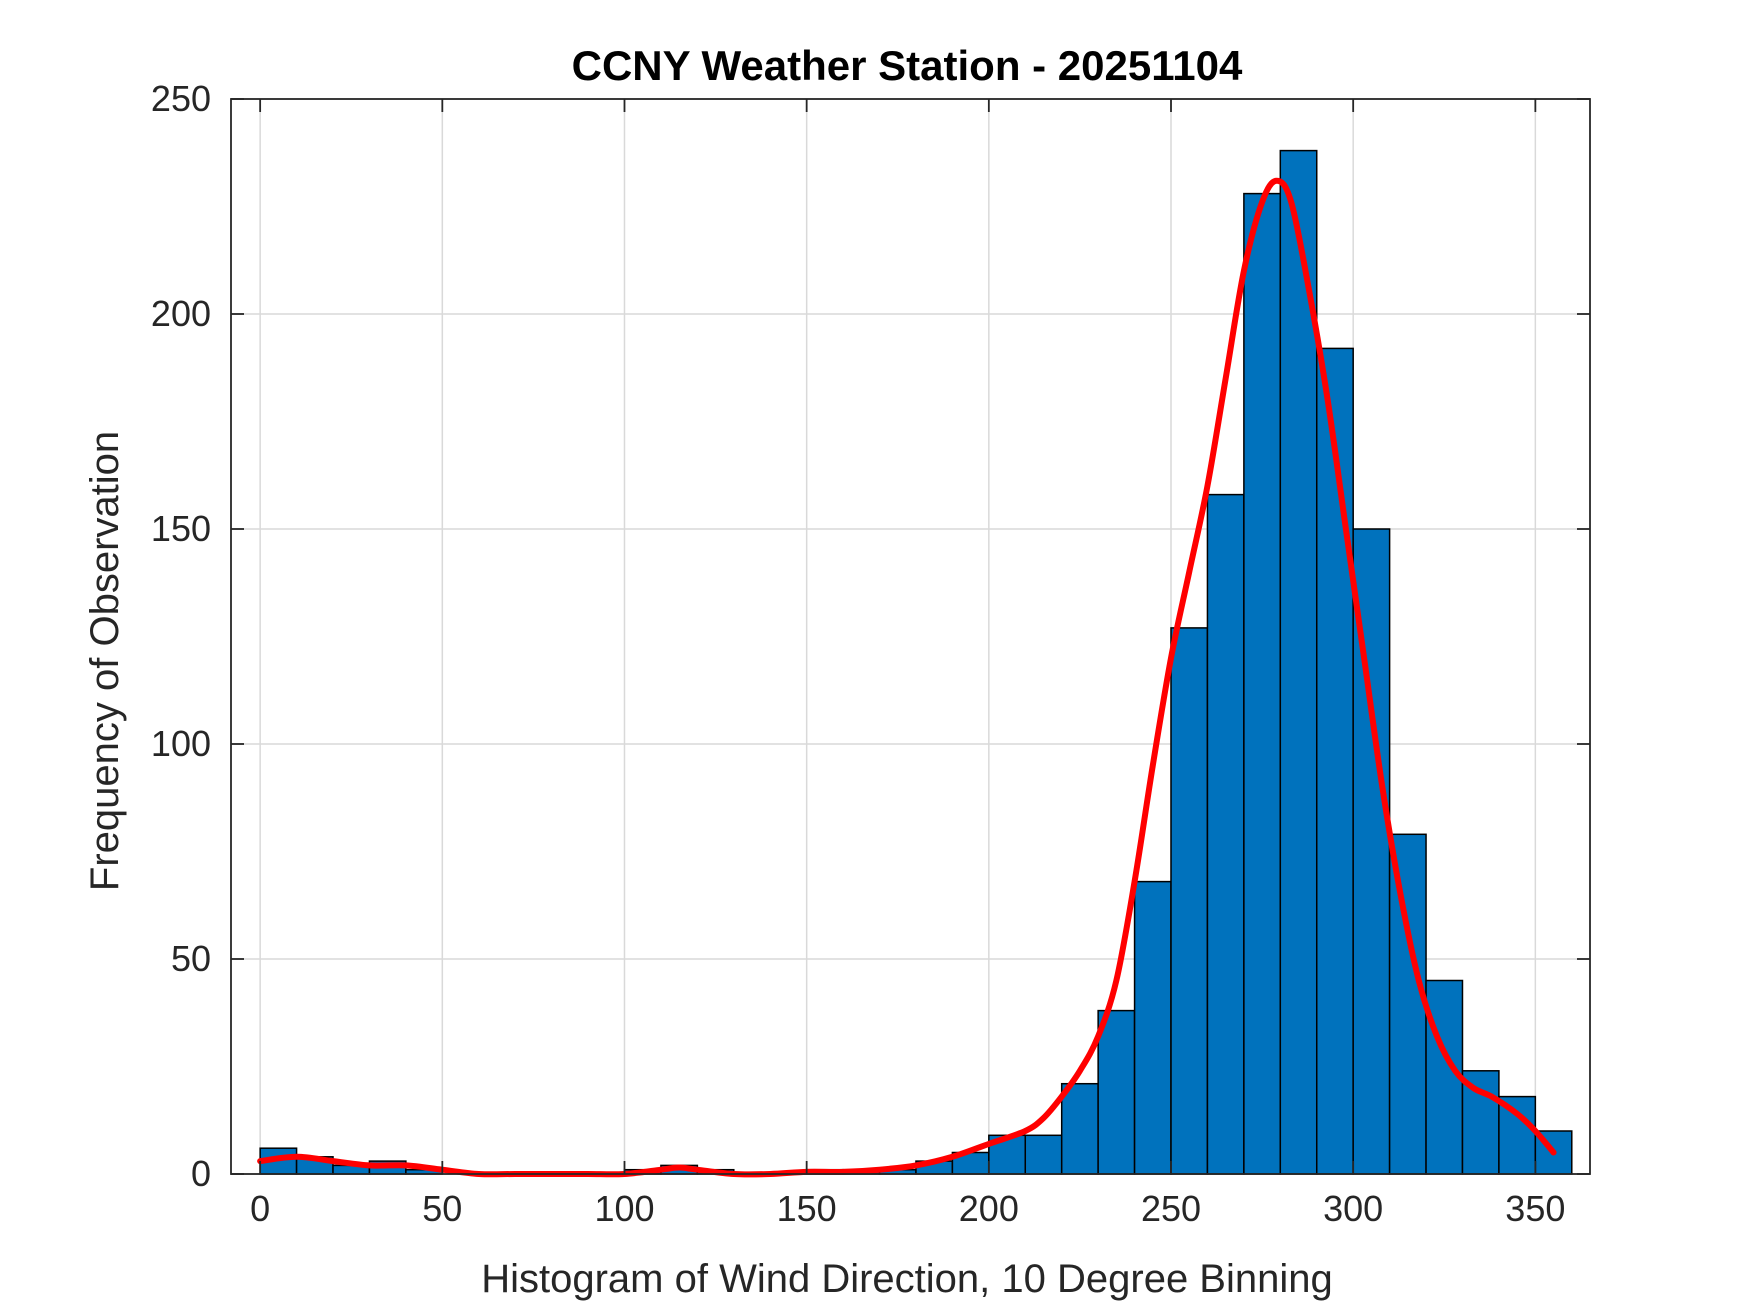 Image resolution: width=1750 pixels, height=1313 pixels. I want to click on y-tick-label: 100, so click(181, 743).